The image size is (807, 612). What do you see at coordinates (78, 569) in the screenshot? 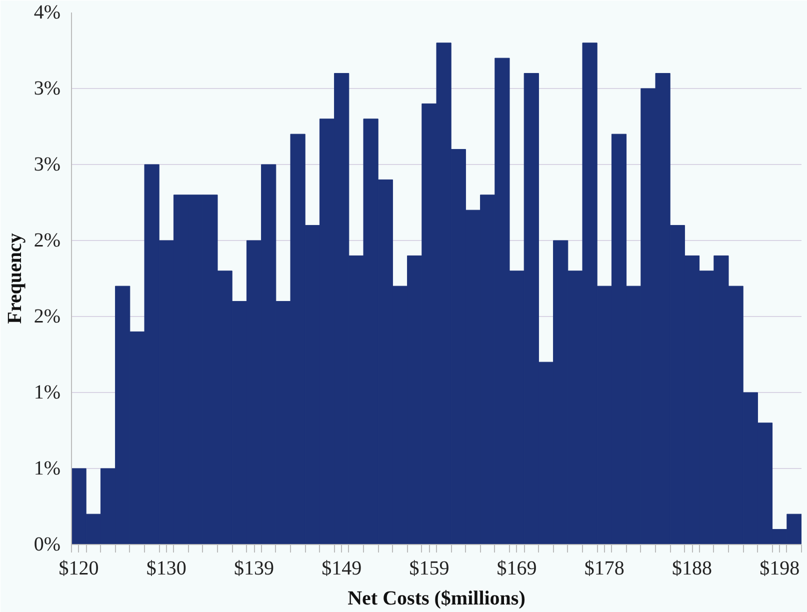
I see `x-tick-label: $120` at bounding box center [78, 569].